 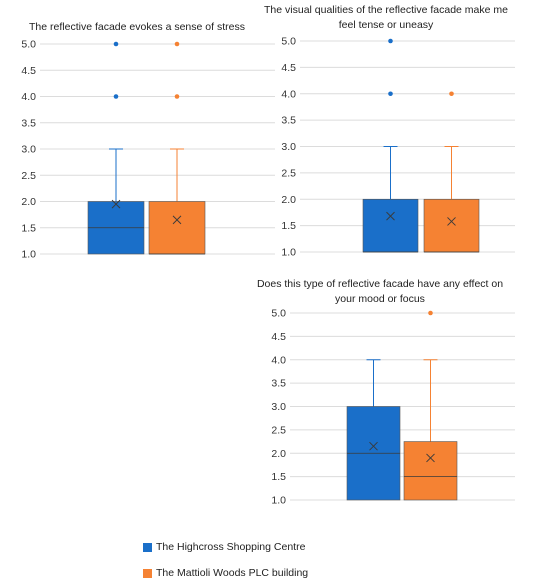 What do you see at coordinates (28, 45) in the screenshot?
I see `chart-1-y-tick-9: 5.0` at bounding box center [28, 45].